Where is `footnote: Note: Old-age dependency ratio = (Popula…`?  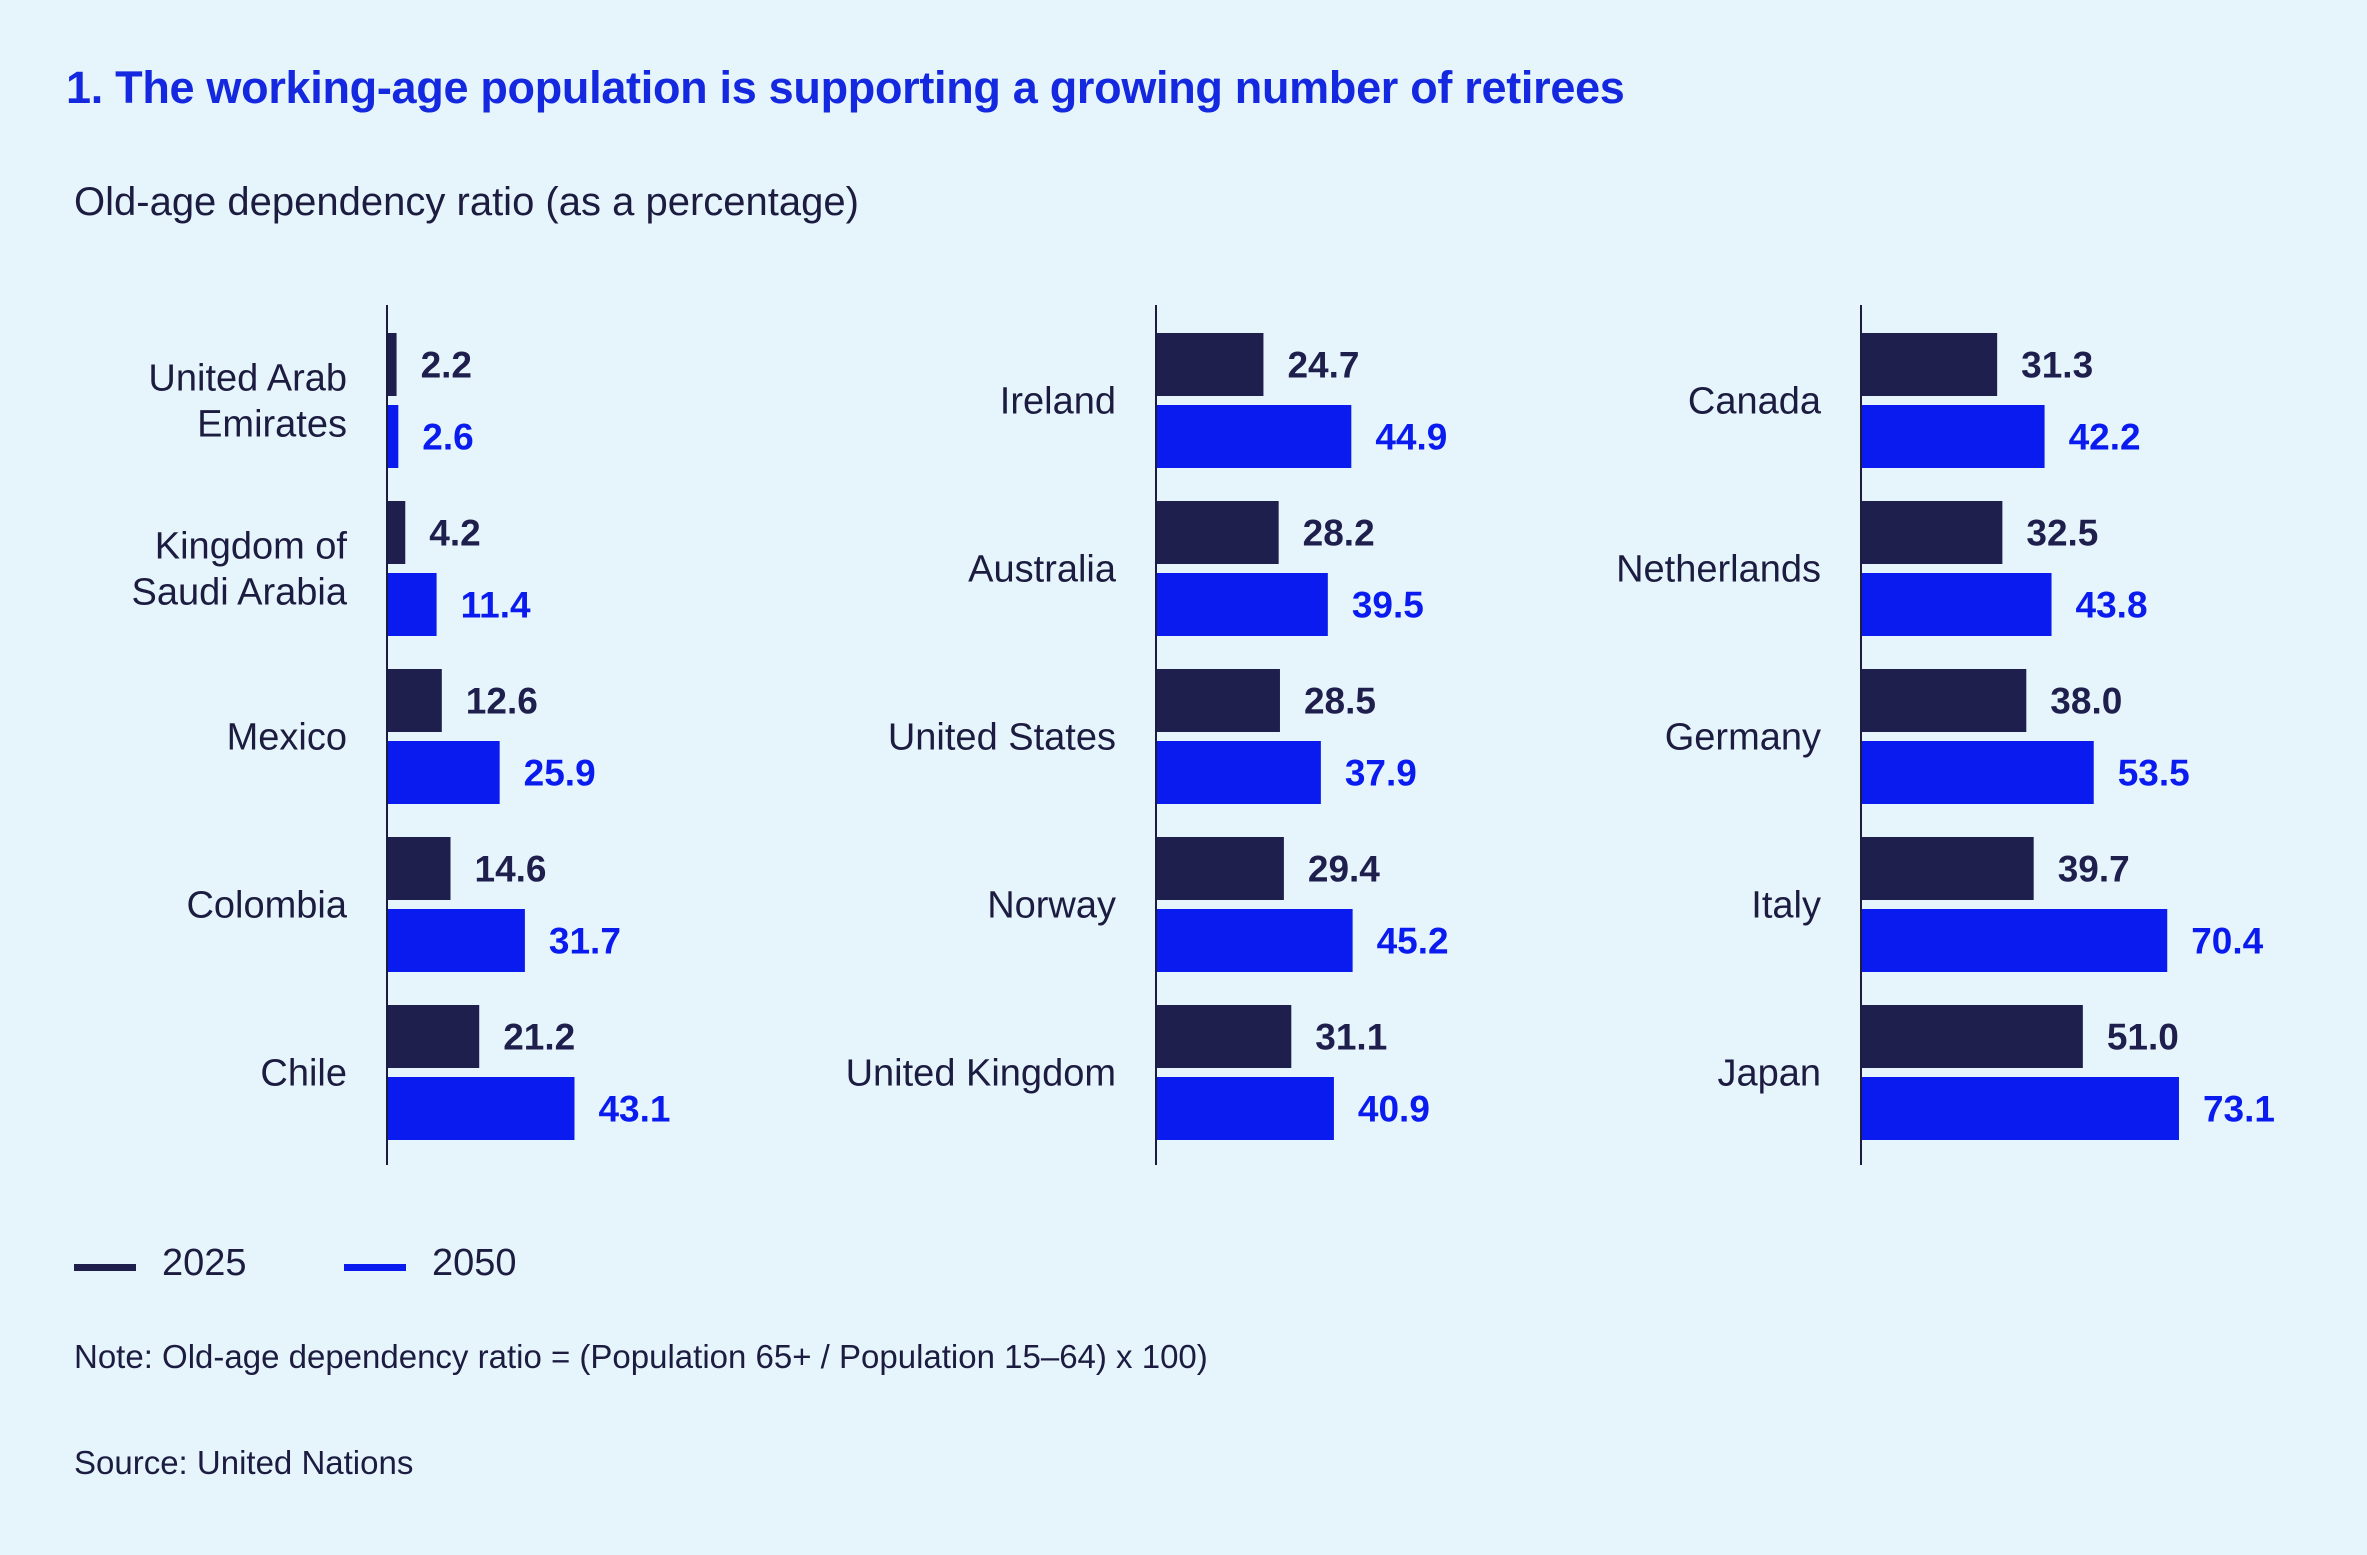
footnote: Note: Old-age dependency ratio = (Popula… is located at coordinates (641, 1356).